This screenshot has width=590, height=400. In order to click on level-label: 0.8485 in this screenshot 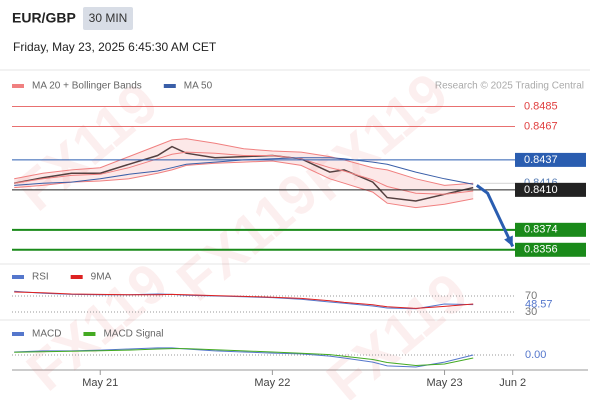, I will do `click(541, 107)`.